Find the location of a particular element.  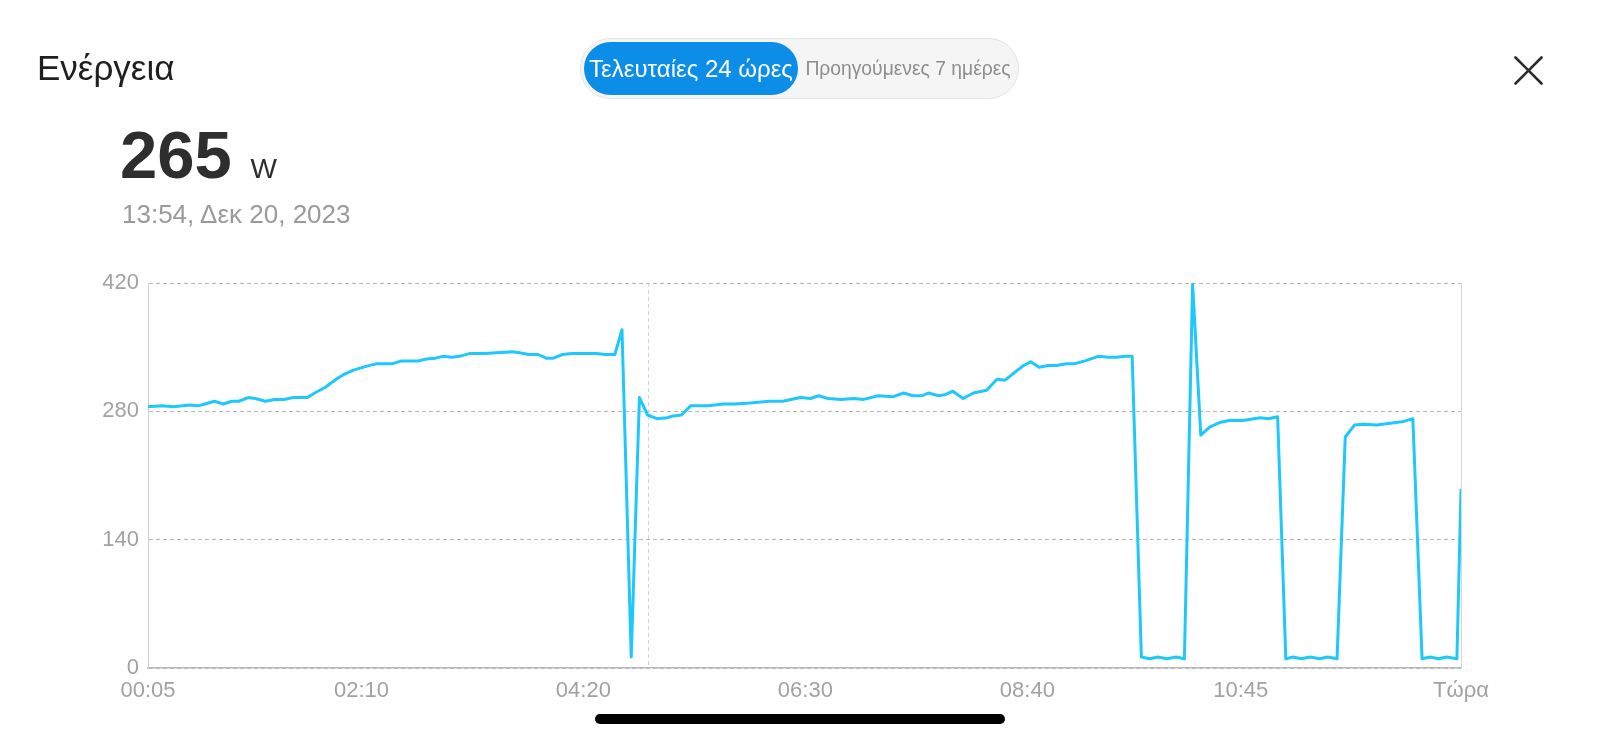

x-tick-label: Τώρα is located at coordinates (1461, 690).